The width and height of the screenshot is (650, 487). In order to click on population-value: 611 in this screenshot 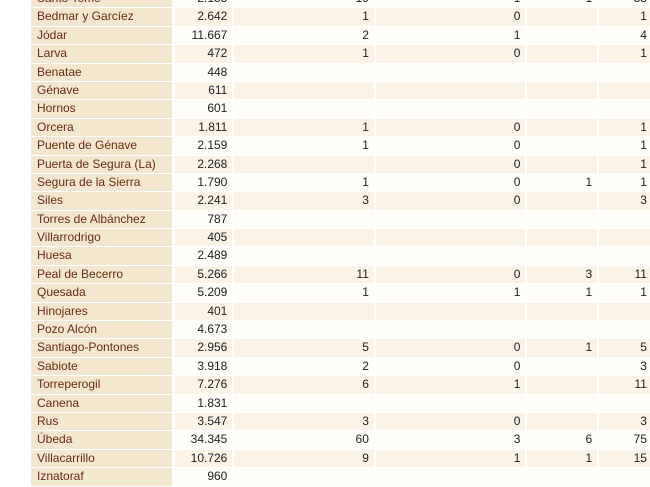, I will do `click(203, 90)`.